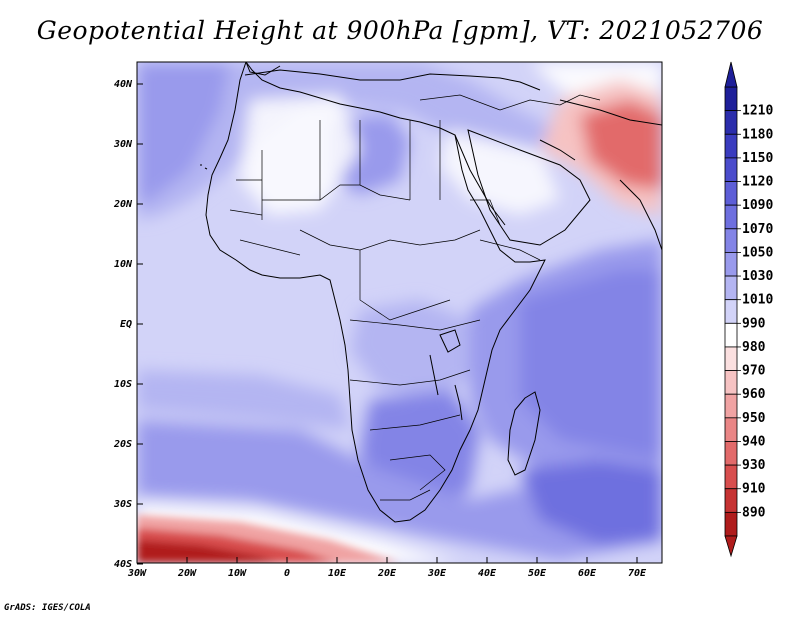 This screenshot has width=800, height=618. What do you see at coordinates (757, 205) in the screenshot?
I see `colorbar-level-label: 1090` at bounding box center [757, 205].